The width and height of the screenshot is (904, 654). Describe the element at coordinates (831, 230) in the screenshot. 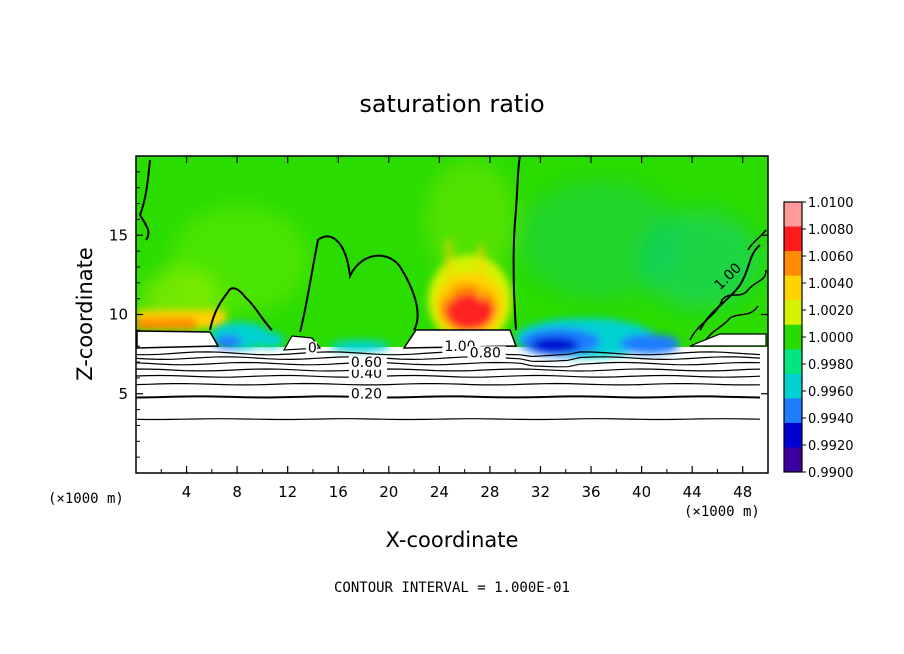

I see `colorbar-label: 1.0080` at that location.